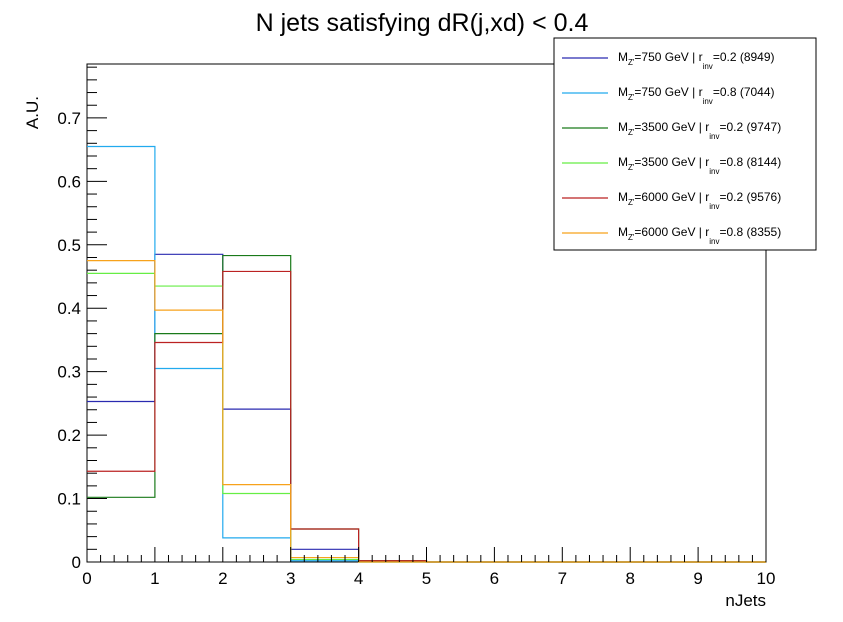 The image size is (843, 622). What do you see at coordinates (422, 23) in the screenshot?
I see `chart-title: N jets satisfying dR(j,xd) < 0.4` at bounding box center [422, 23].